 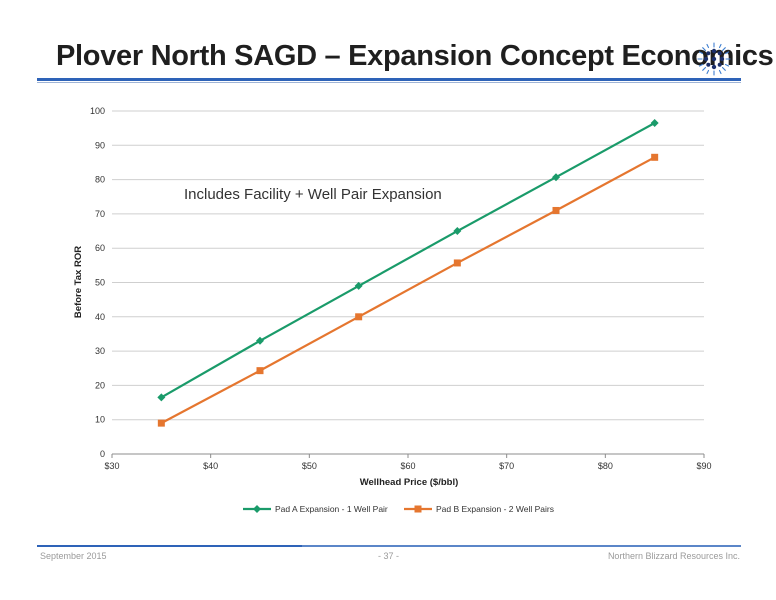 What do you see at coordinates (111, 466) in the screenshot?
I see `x-tick-label: $30` at bounding box center [111, 466].